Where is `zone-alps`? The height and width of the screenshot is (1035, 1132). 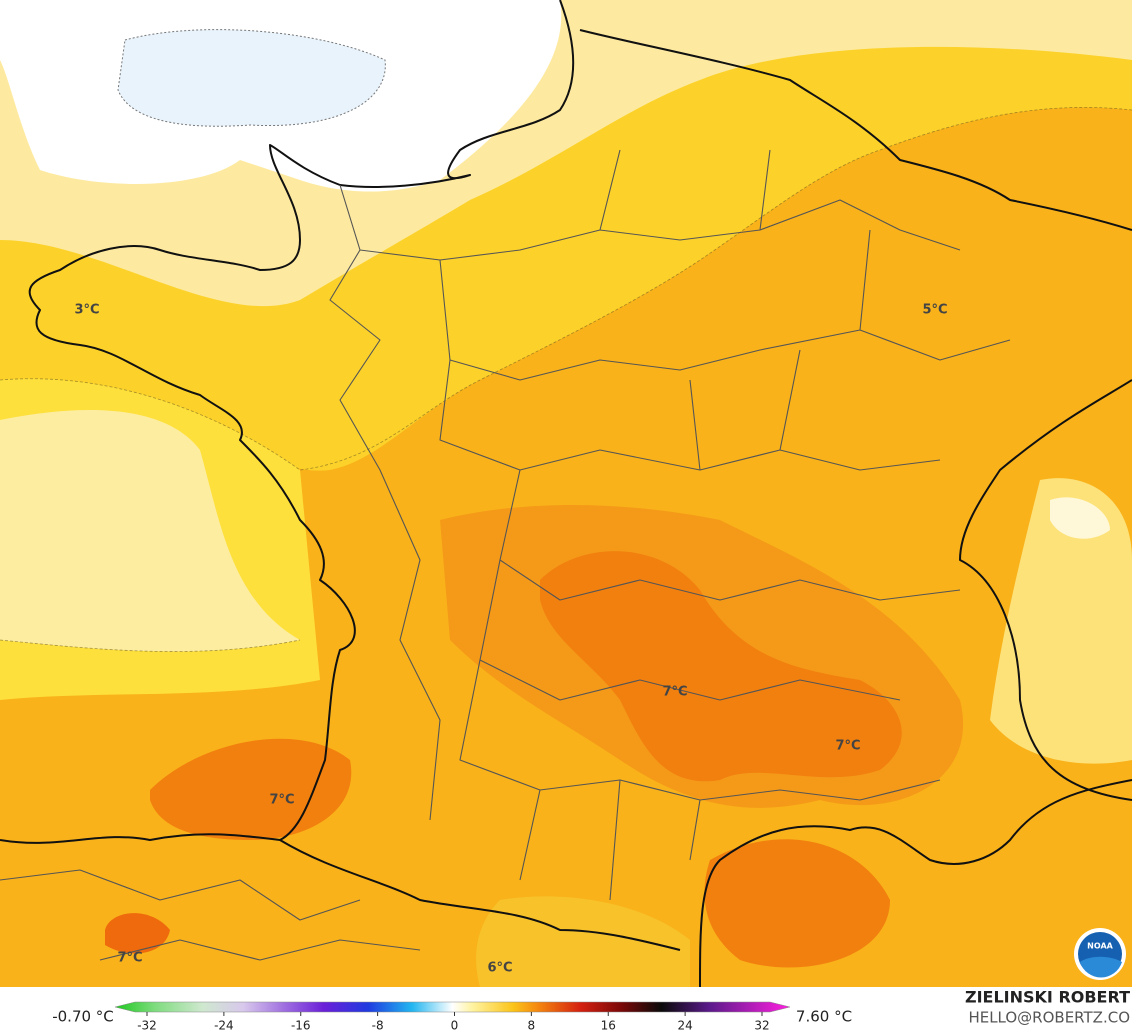 zone-alps is located at coordinates (1061, 621).